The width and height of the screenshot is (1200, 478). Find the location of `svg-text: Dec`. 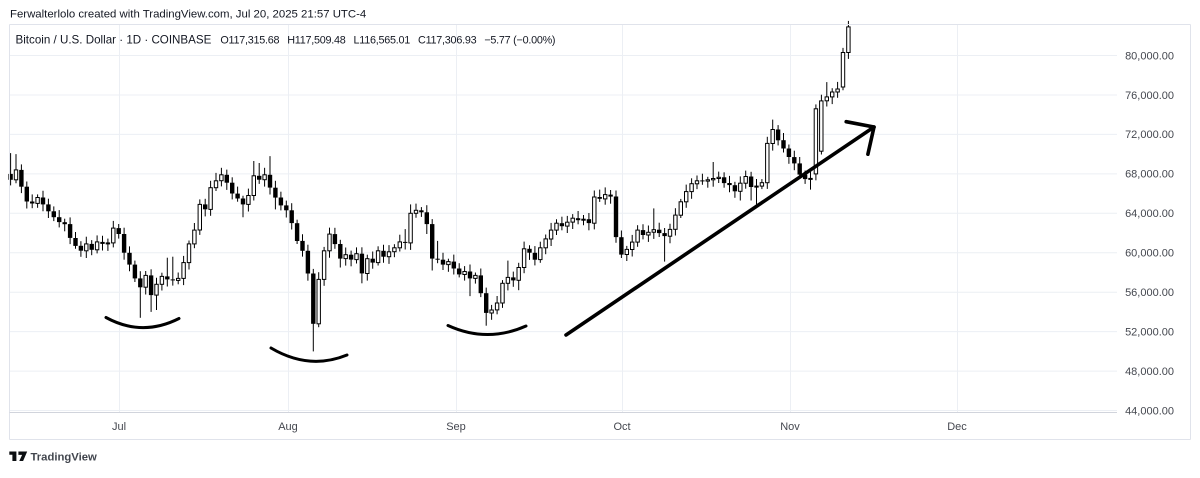

svg-text: Dec is located at coordinates (957, 427).